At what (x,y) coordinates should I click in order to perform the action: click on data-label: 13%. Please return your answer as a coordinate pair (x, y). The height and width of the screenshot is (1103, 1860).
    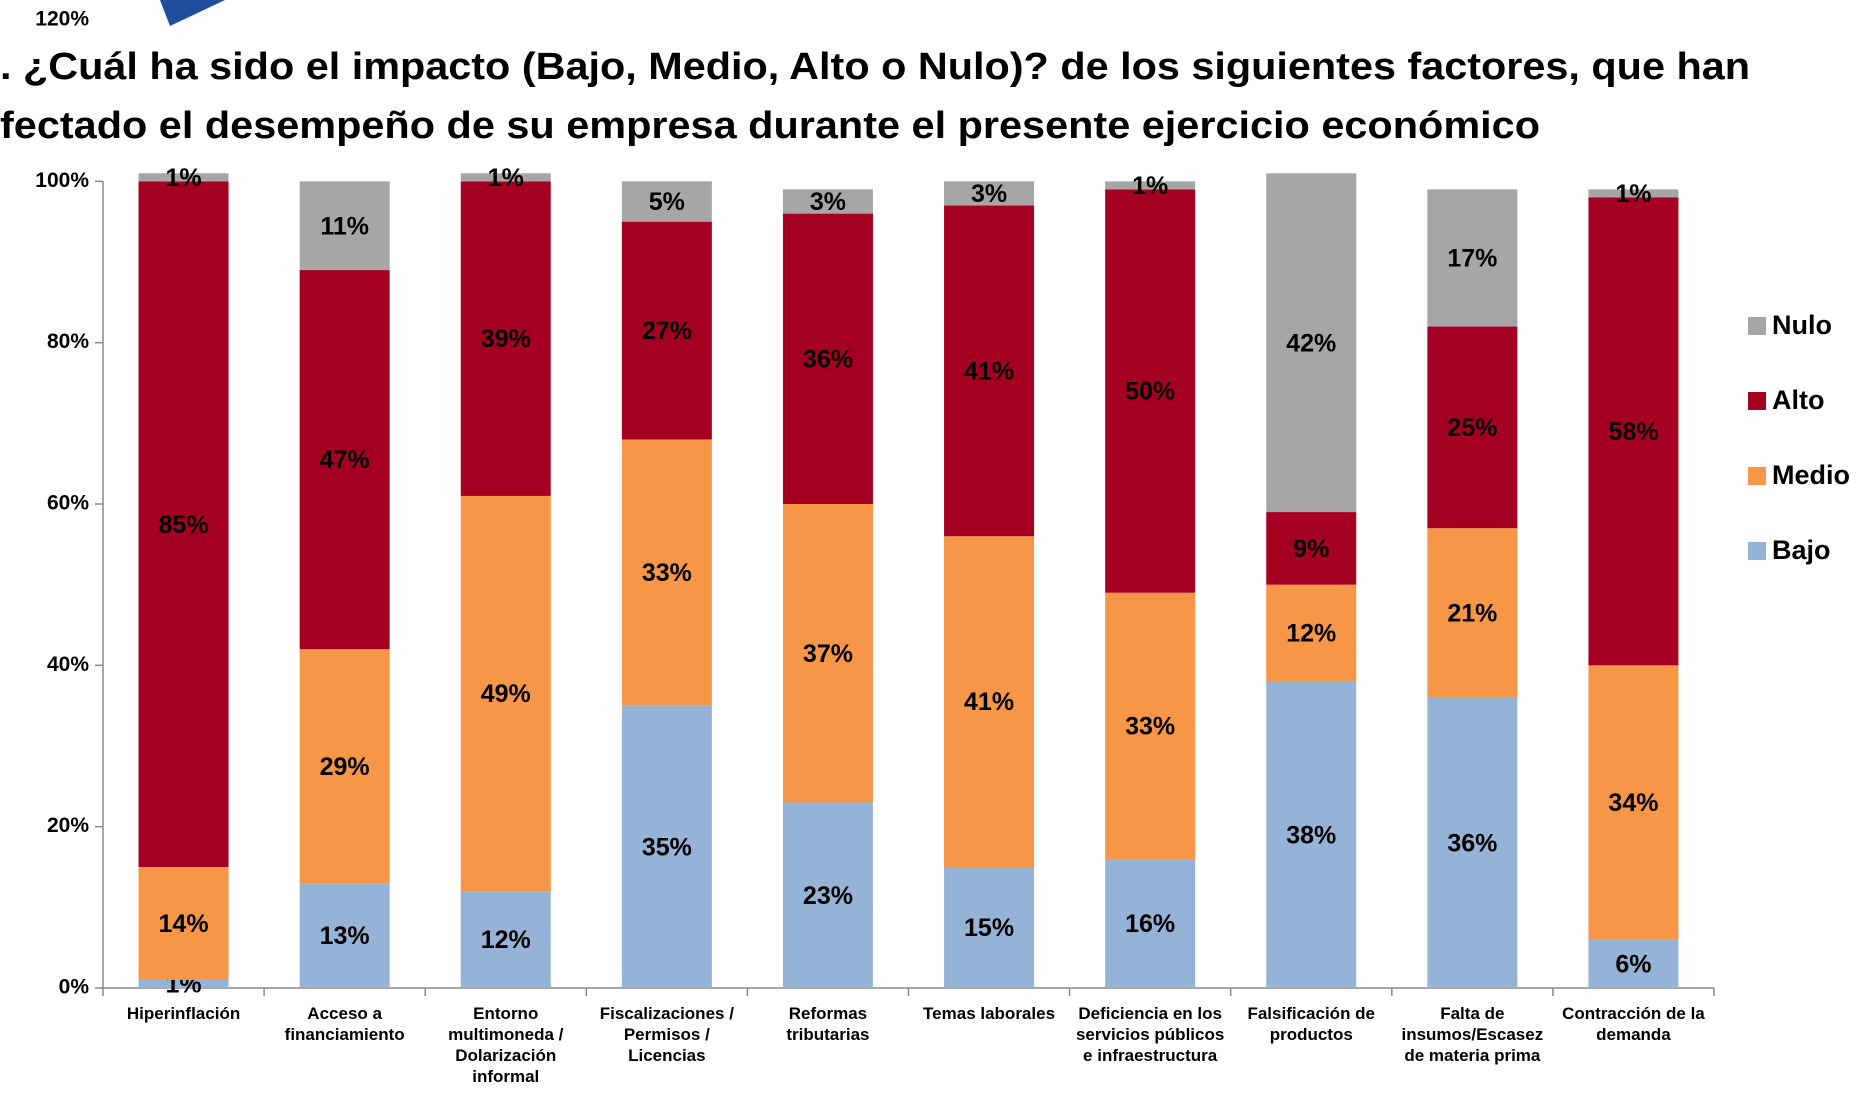
    Looking at the image, I should click on (345, 936).